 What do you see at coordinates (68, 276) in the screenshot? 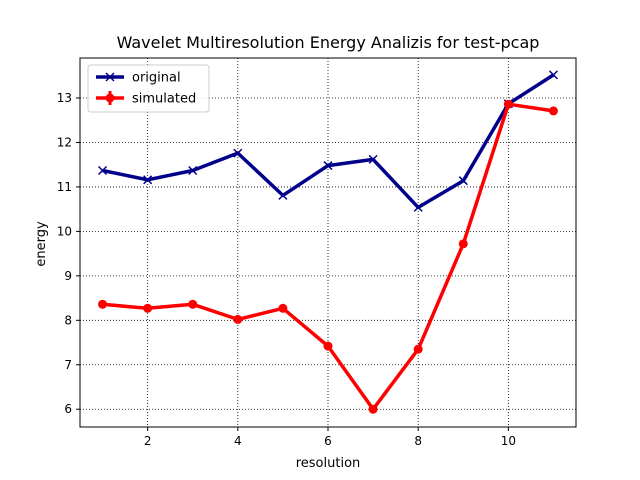
I see `y-tick-label: 9` at bounding box center [68, 276].